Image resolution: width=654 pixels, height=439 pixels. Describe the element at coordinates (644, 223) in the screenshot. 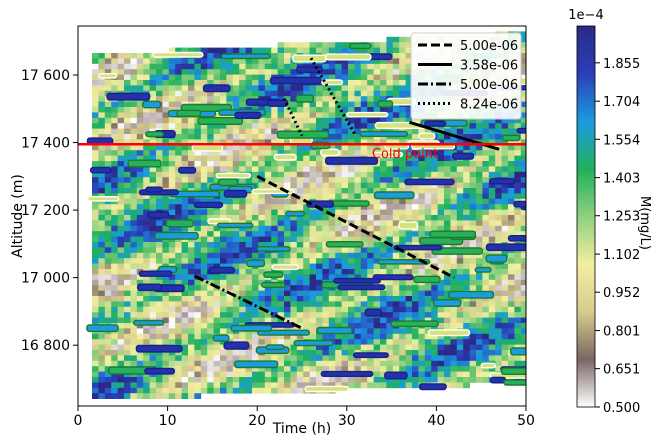

I see `colorbar-label: M(mg/L)` at that location.